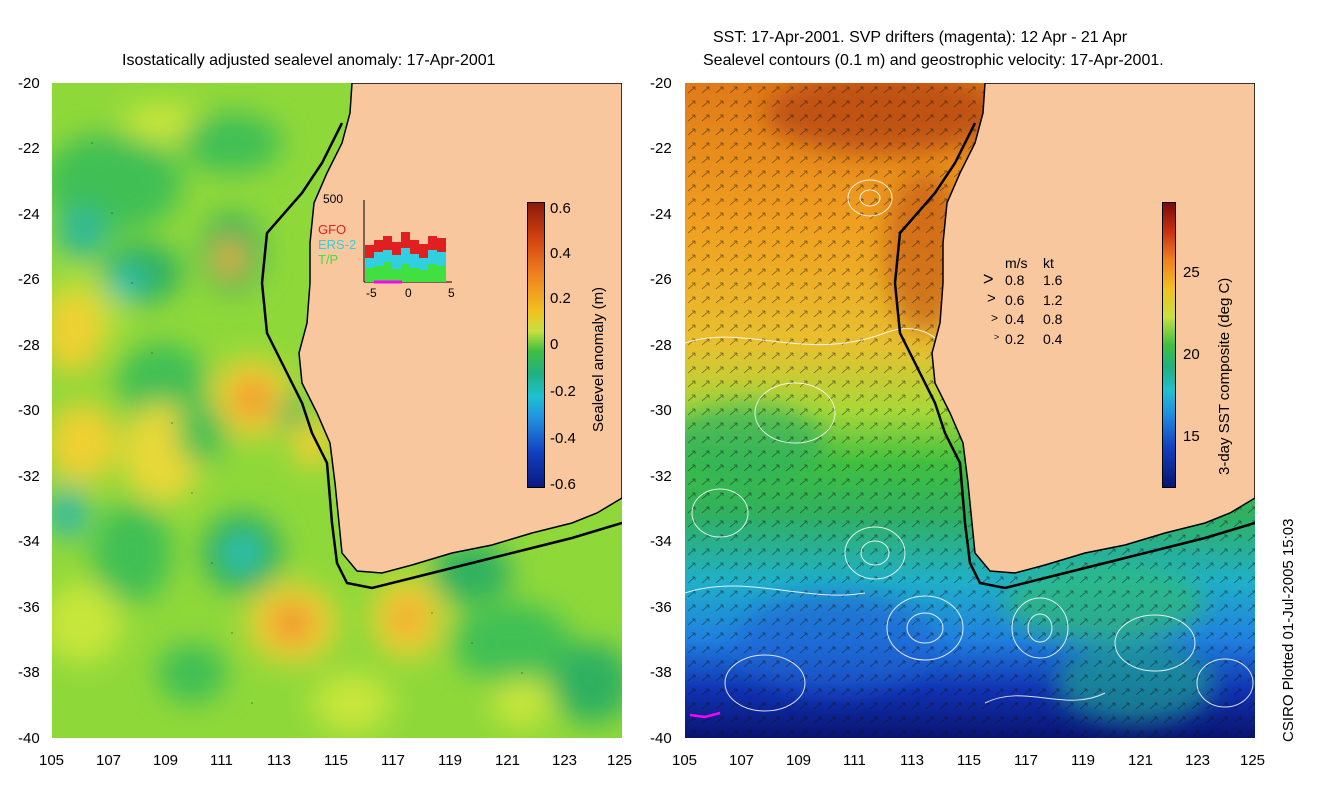 This screenshot has width=1320, height=810. I want to click on right-lat-tick: -32, so click(661, 476).